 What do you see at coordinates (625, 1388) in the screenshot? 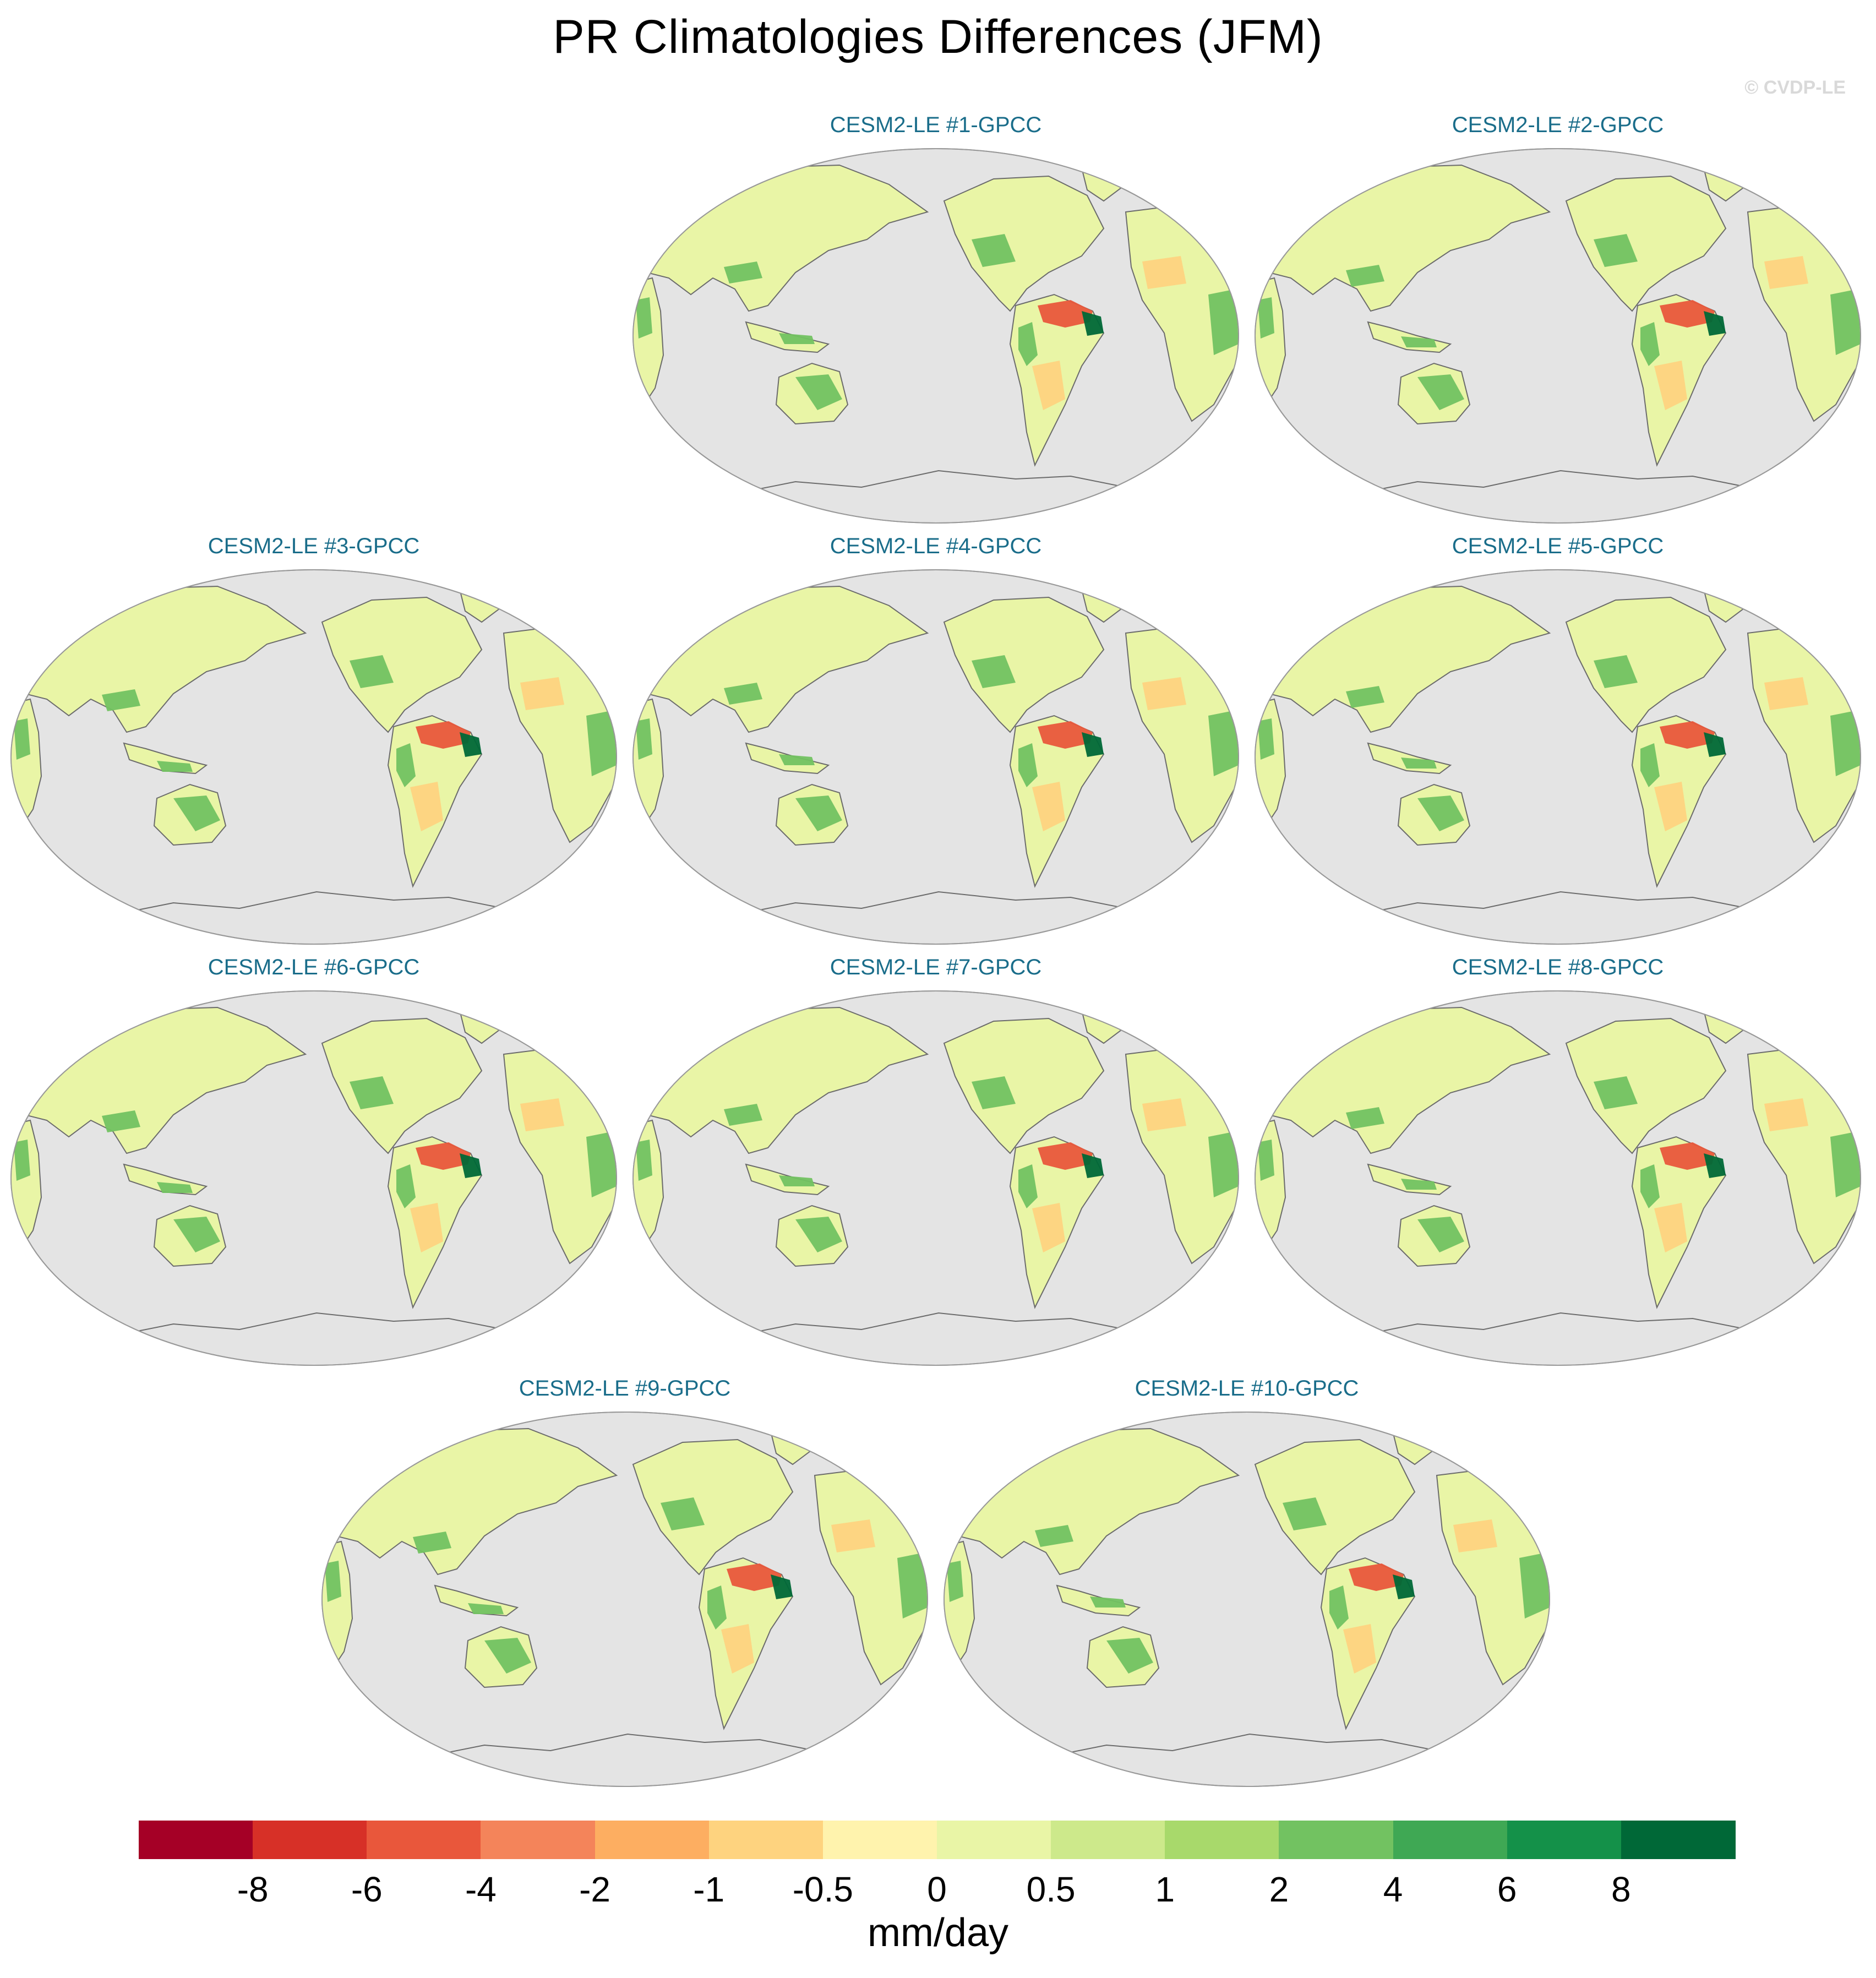
I see `panel-title: CESM2-LE #9-GPCC` at bounding box center [625, 1388].